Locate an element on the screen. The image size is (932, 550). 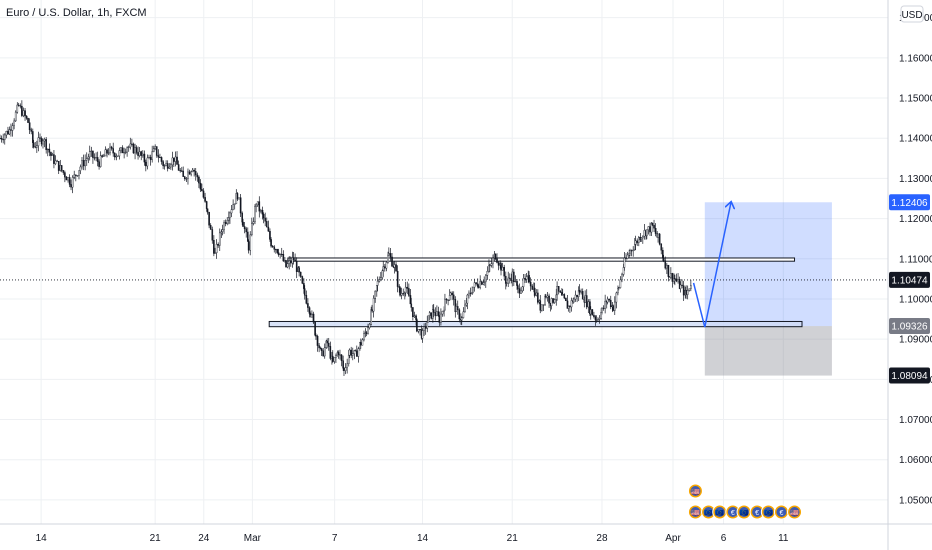
y-tick-label: 1.16000 is located at coordinates (915, 58).